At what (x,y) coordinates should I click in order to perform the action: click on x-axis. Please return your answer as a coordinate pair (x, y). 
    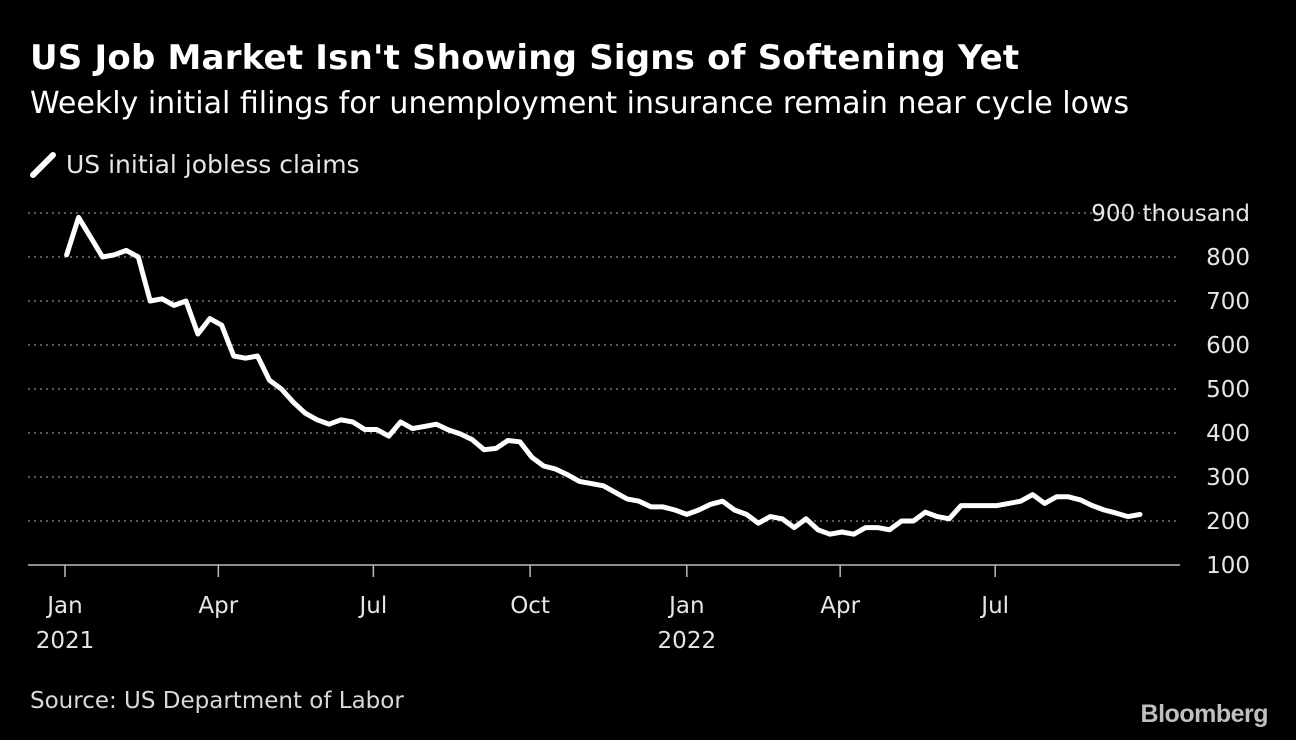
    Looking at the image, I should click on (604, 570).